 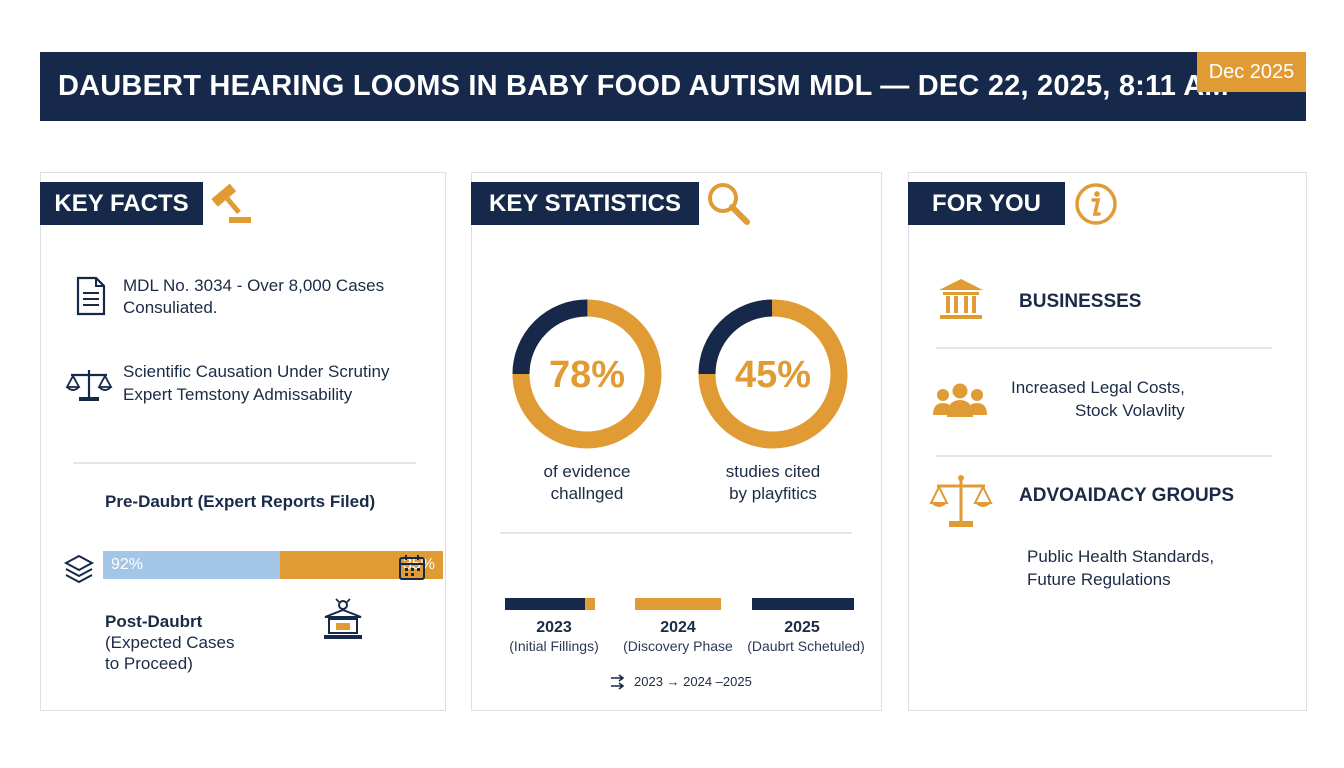 I want to click on people-icon, so click(x=960, y=400).